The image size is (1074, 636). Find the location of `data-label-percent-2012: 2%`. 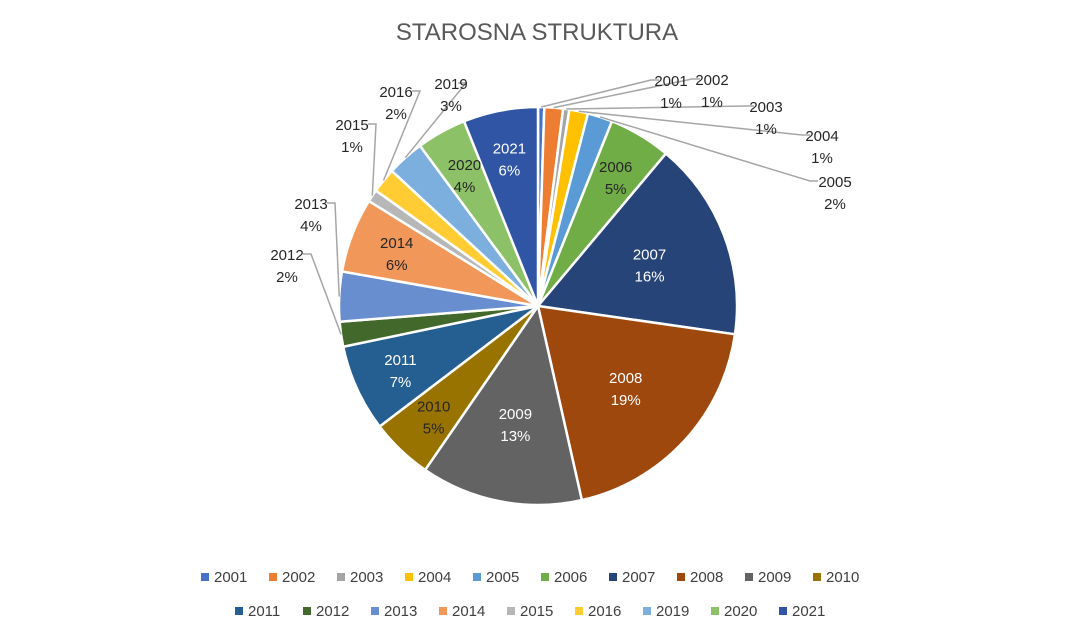

data-label-percent-2012: 2% is located at coordinates (287, 277).